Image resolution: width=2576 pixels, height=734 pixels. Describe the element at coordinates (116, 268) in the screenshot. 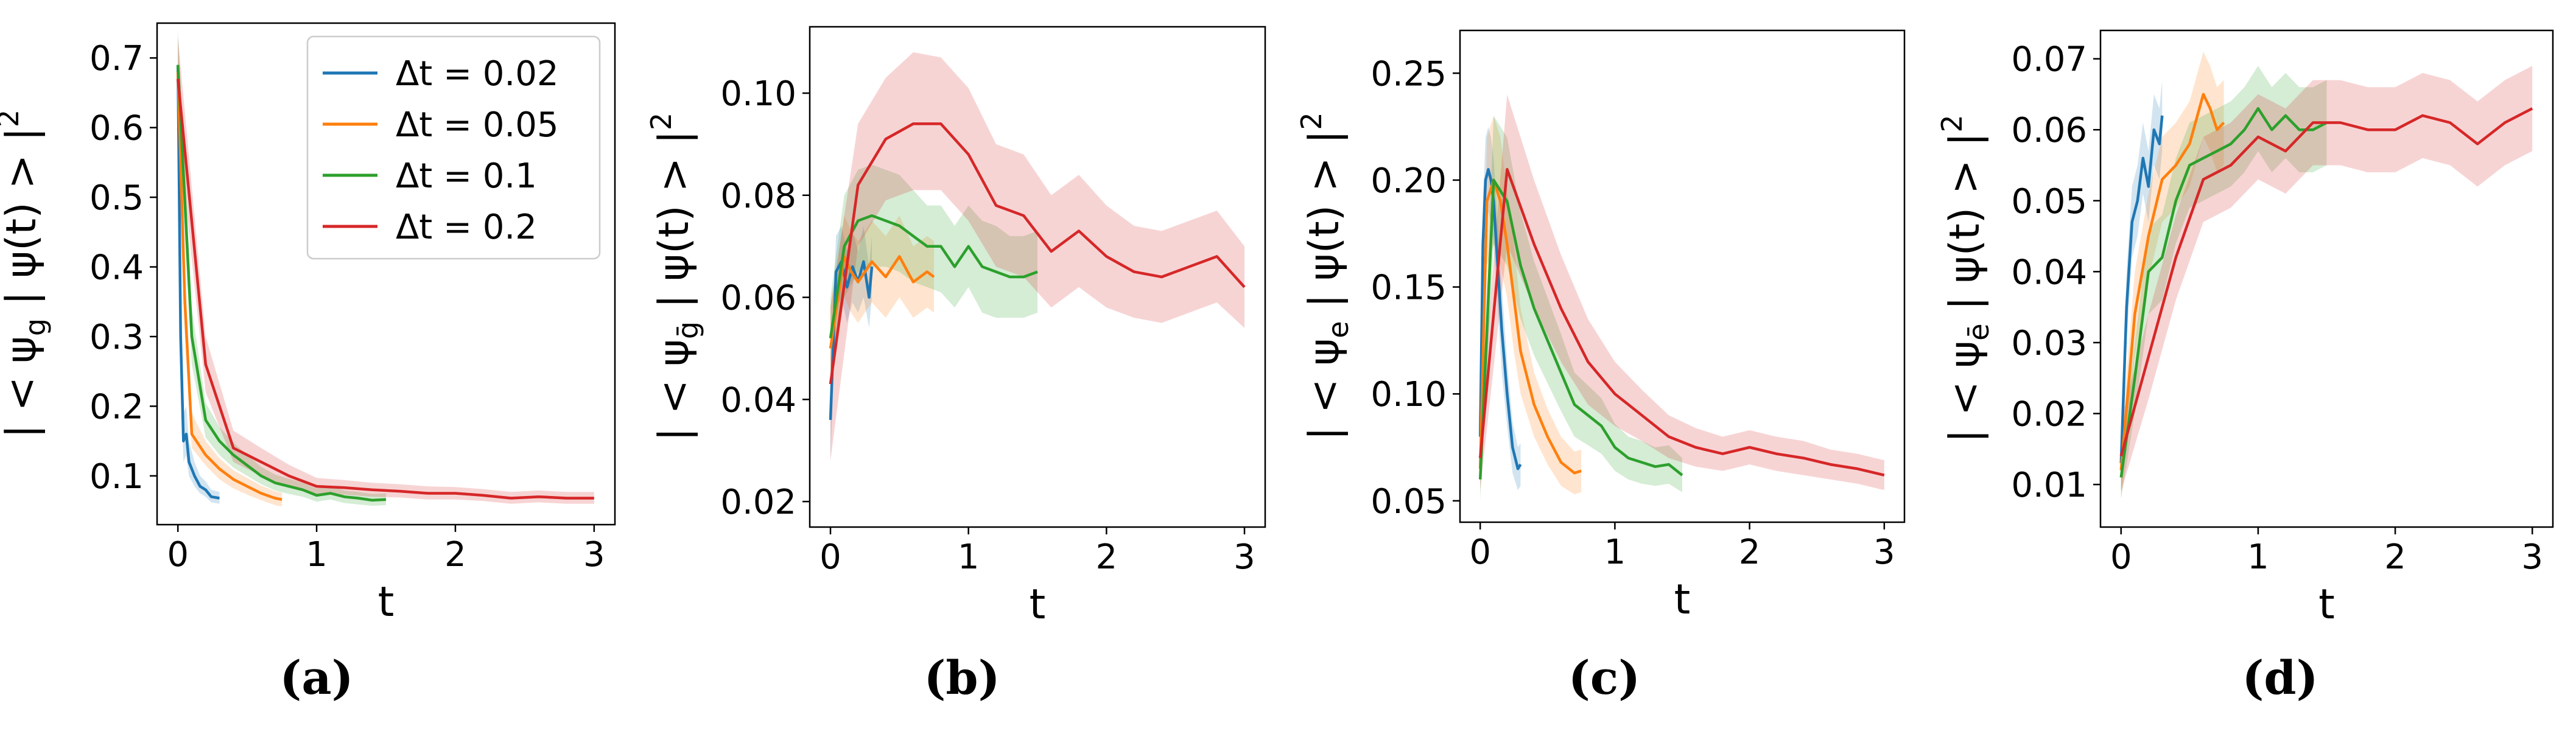

I see `y-tick-label: 0.4` at that location.